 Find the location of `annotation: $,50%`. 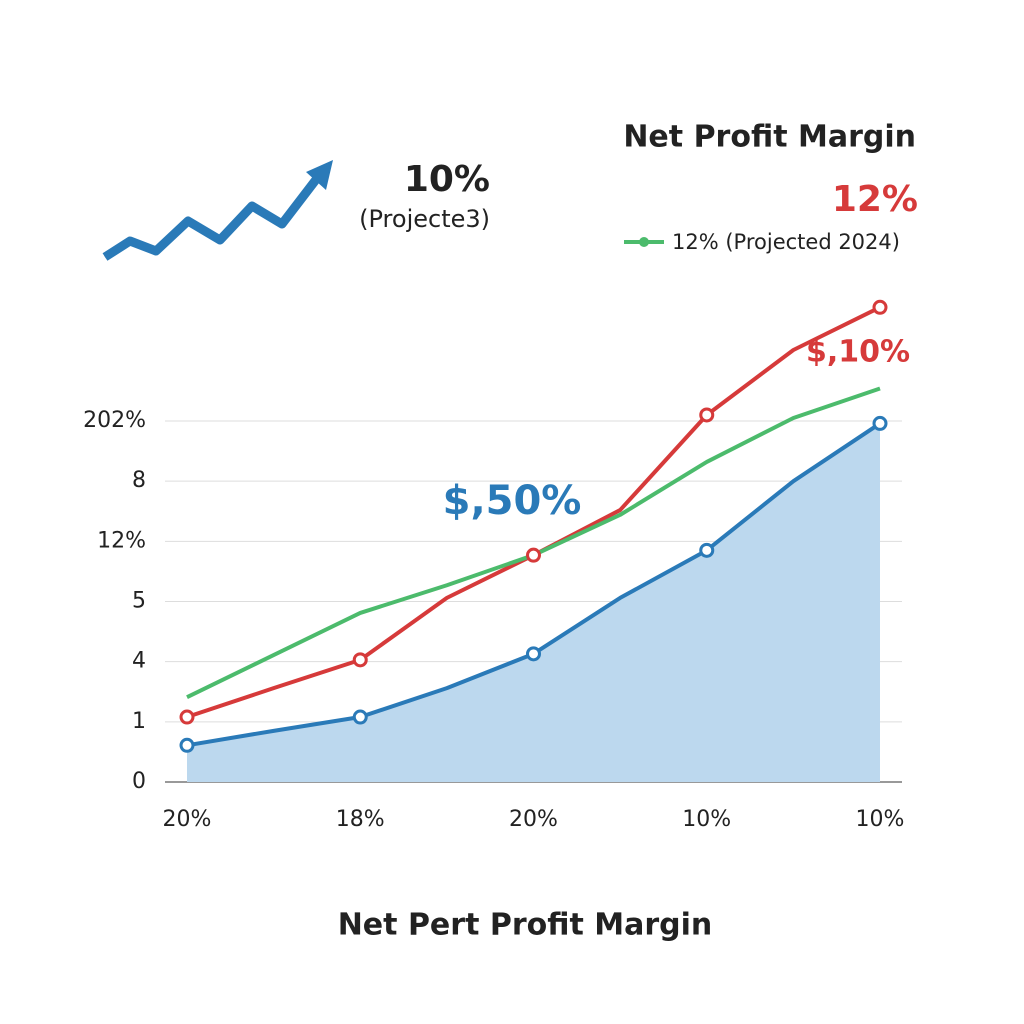

annotation: $,50% is located at coordinates (512, 501).